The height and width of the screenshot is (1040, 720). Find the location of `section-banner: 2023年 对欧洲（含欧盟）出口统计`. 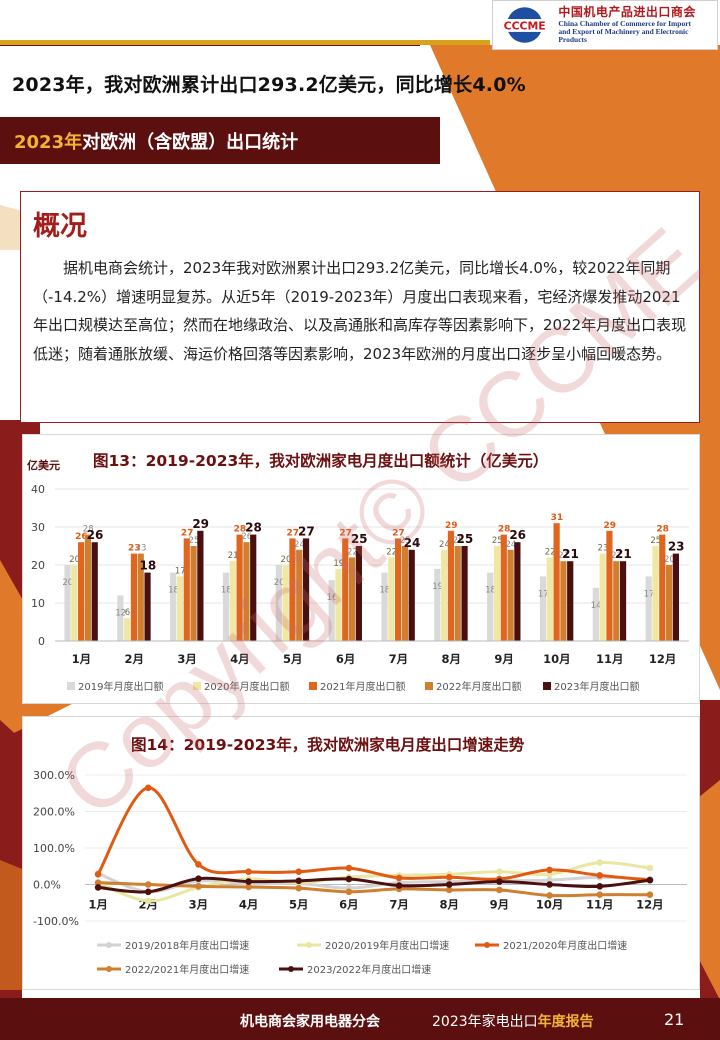

section-banner: 2023年 对欧洲（含欧盟）出口统计 is located at coordinates (220, 140).